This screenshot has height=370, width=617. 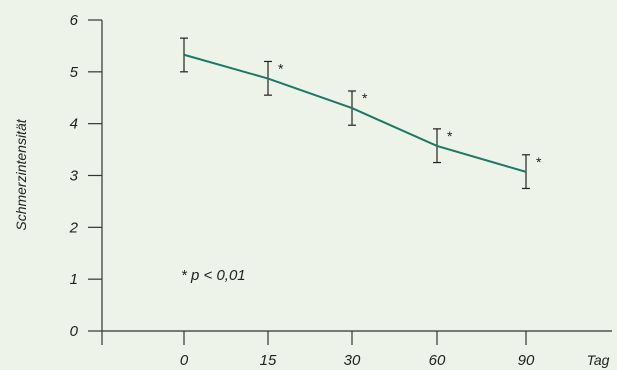 I want to click on x-tick-label: 15, so click(x=268, y=360).